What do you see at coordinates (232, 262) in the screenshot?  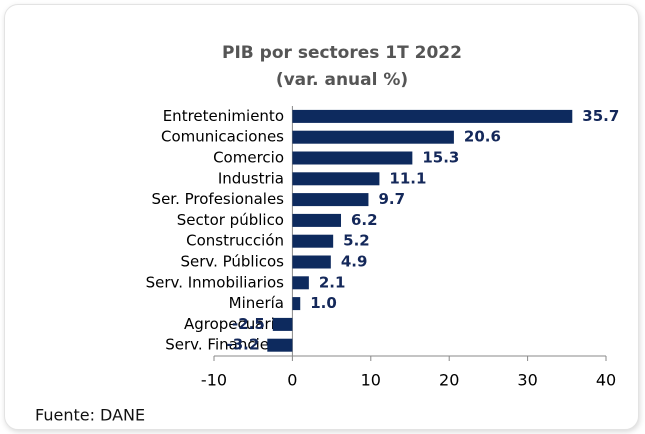 I see `y-tick-label: Serv. Públicos` at bounding box center [232, 262].